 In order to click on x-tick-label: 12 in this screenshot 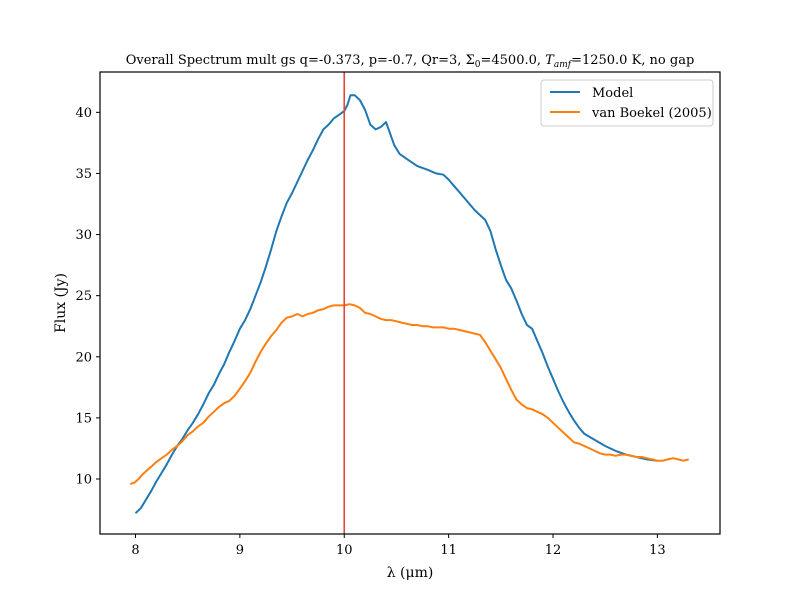, I will do `click(553, 550)`.